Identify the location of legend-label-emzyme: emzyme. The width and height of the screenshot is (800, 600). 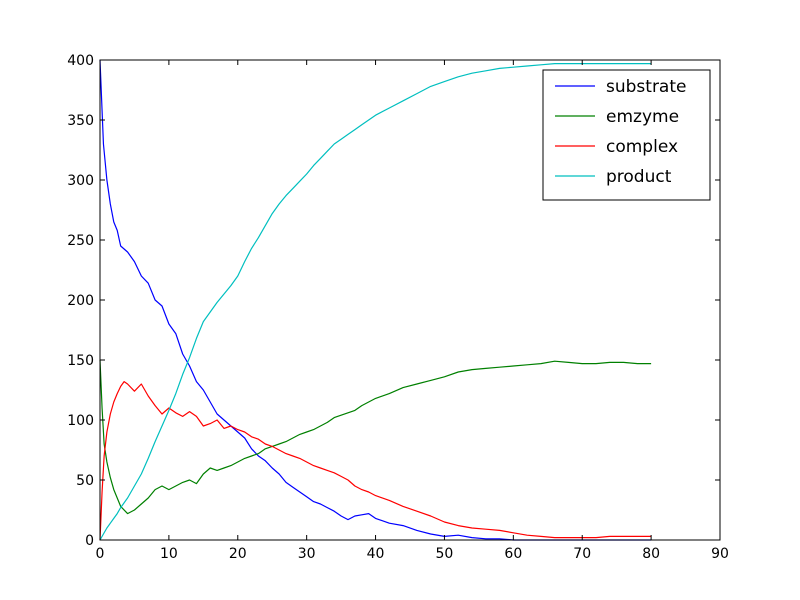
(642, 117).